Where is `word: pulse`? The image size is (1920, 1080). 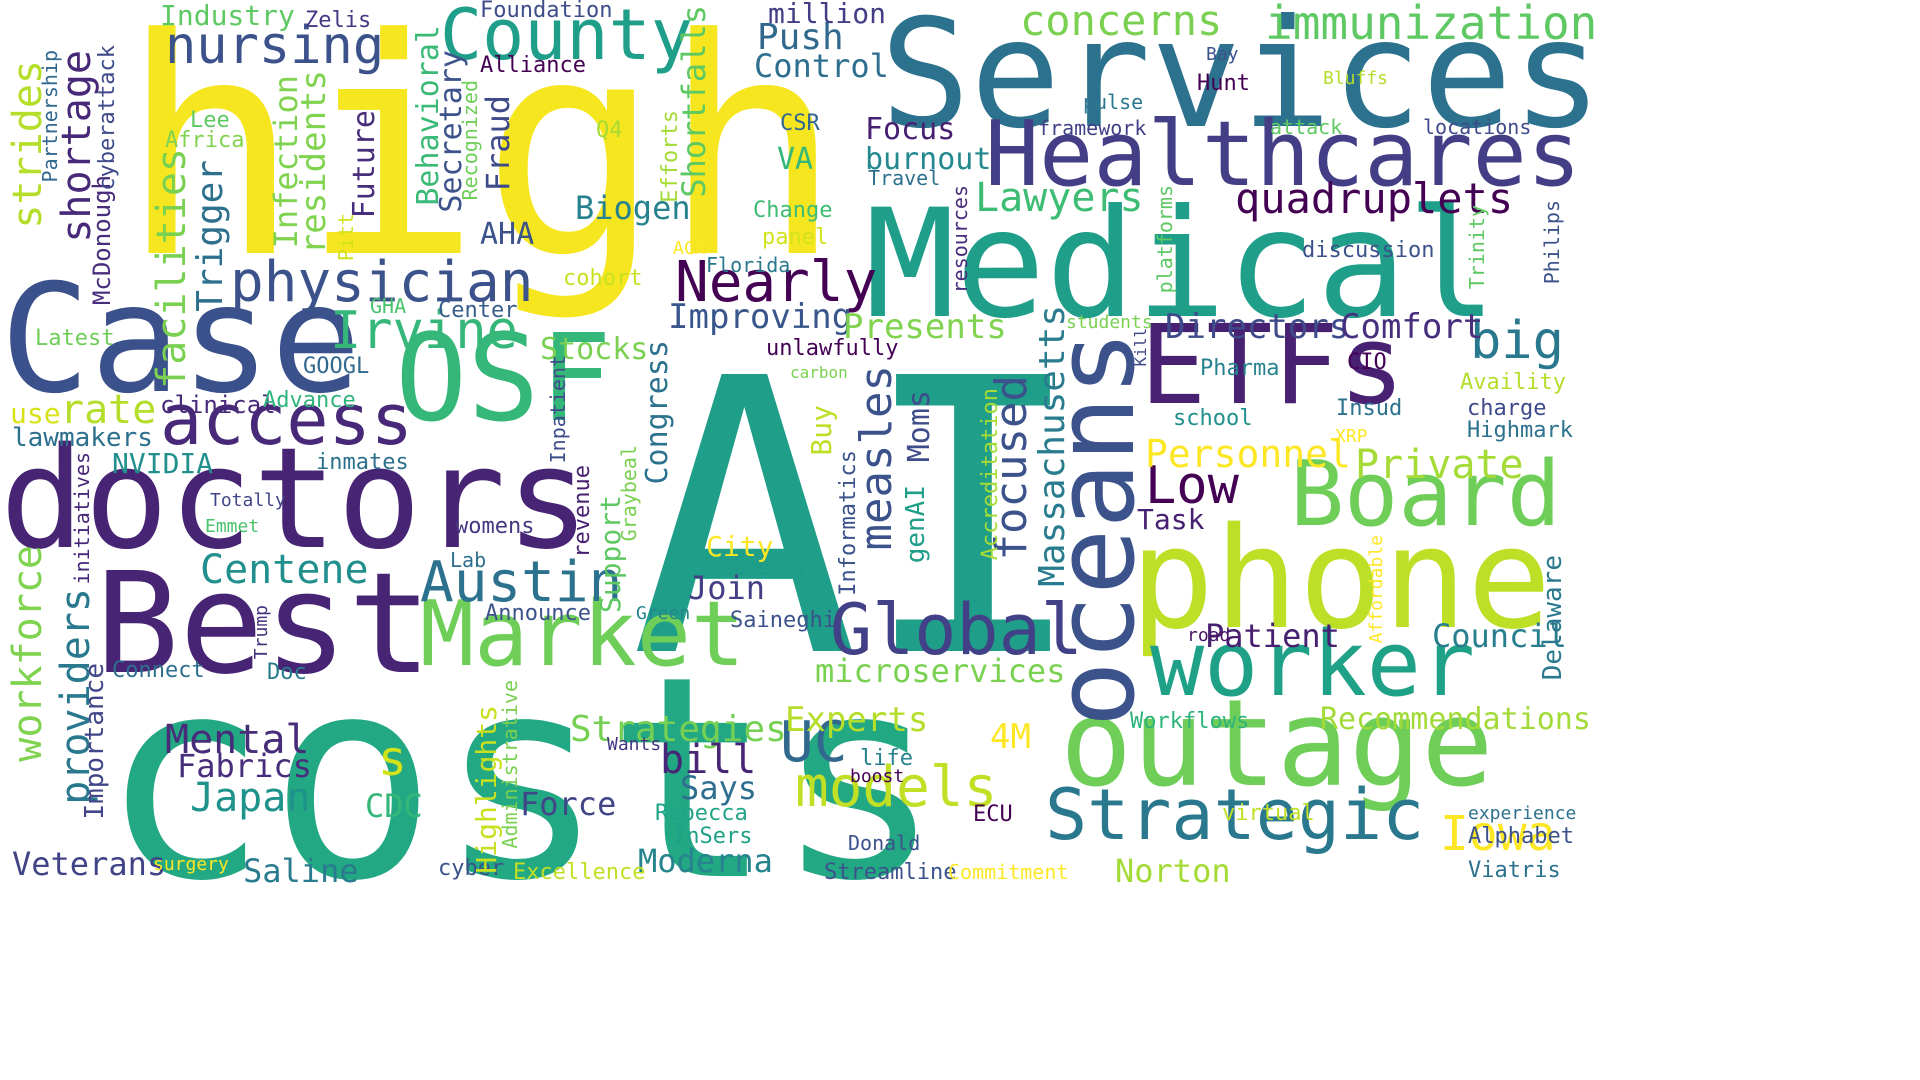
word: pulse is located at coordinates (1113, 102).